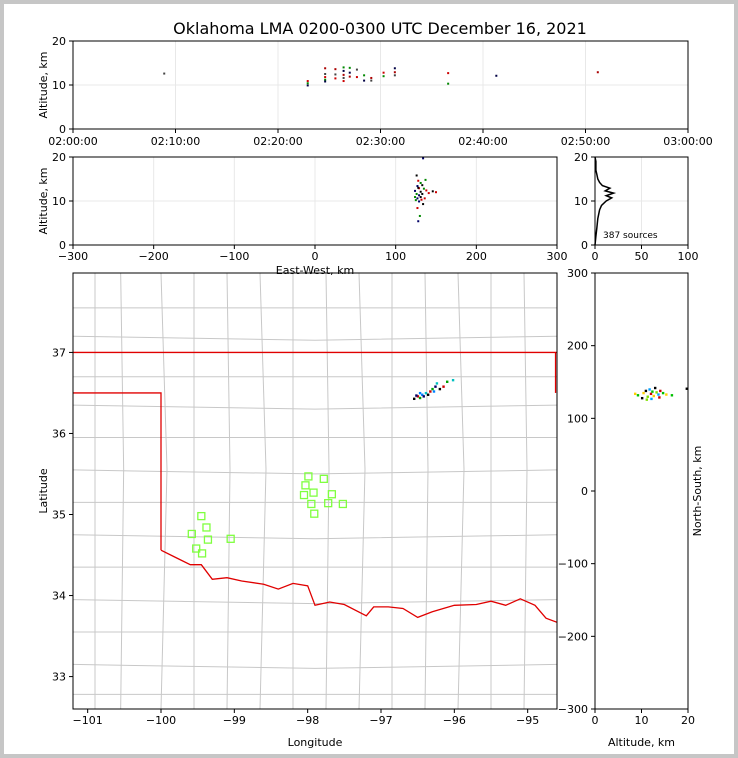  Describe the element at coordinates (584, 245) in the screenshot. I see `hist-ytick-label: 0` at that location.